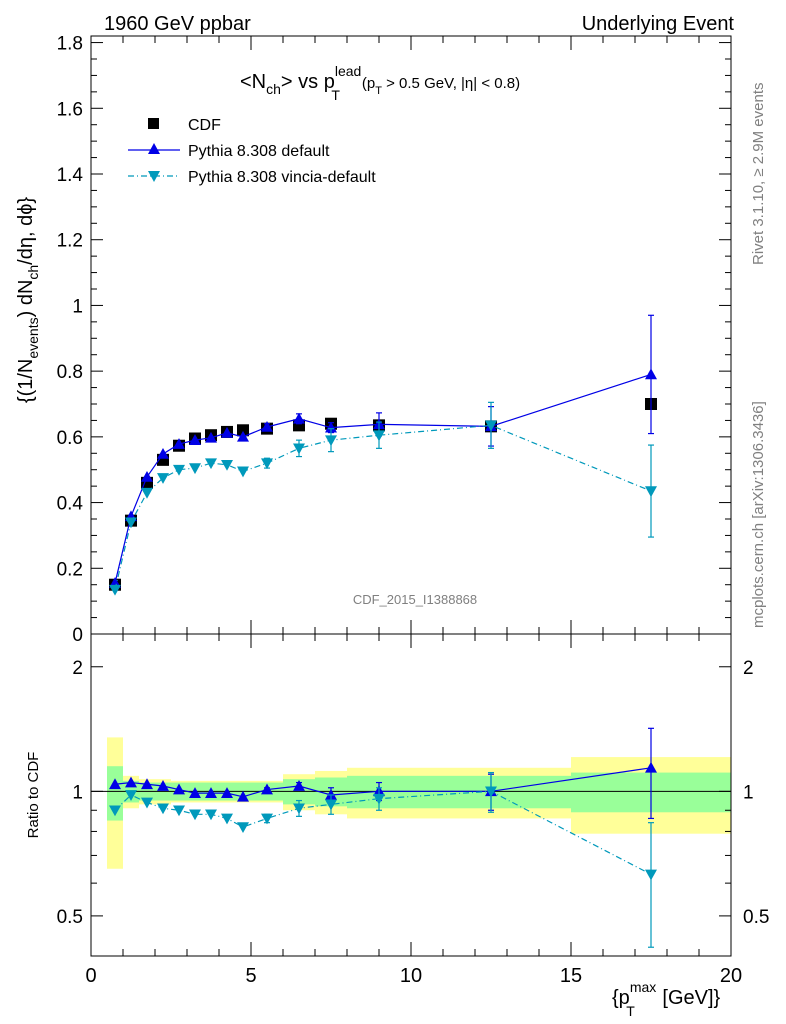 Image resolution: width=786 pixels, height=1024 pixels. Describe the element at coordinates (26, 381) in the screenshot. I see `ylabel-main-p1: {(1/N` at that location.